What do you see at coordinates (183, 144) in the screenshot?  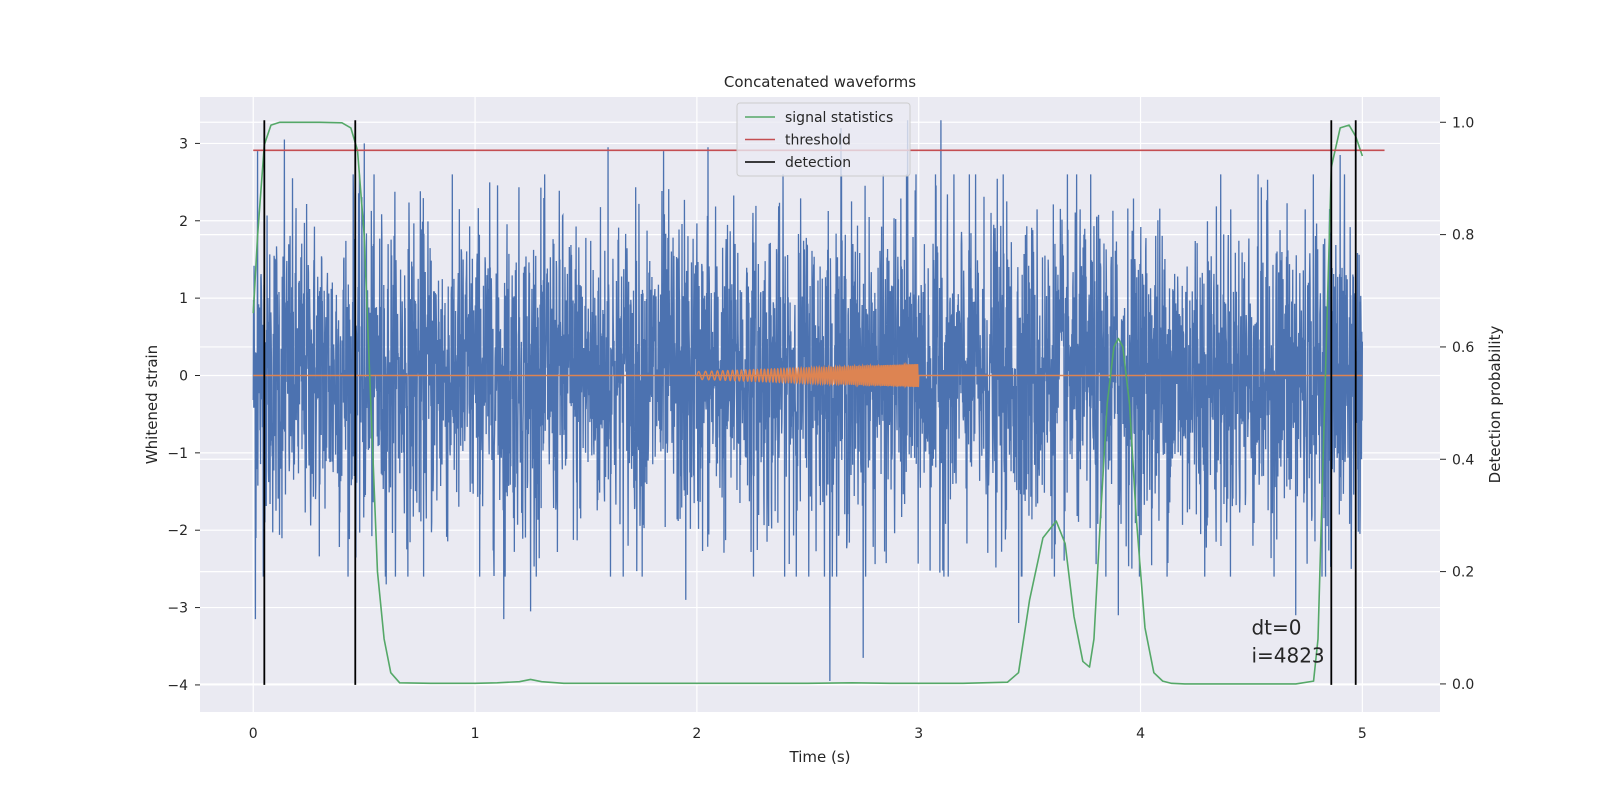 I see `y-tick-label: 3` at bounding box center [183, 144].